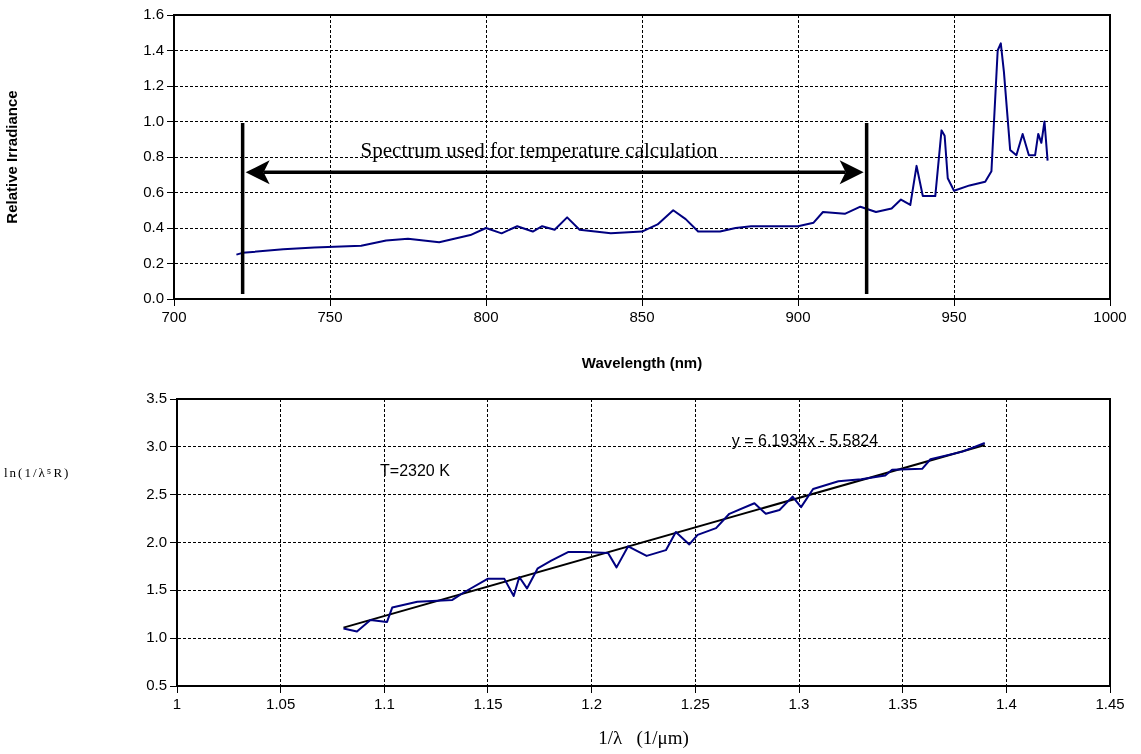  I want to click on x-axis-title: 1/λ (1/μm), so click(643, 737).